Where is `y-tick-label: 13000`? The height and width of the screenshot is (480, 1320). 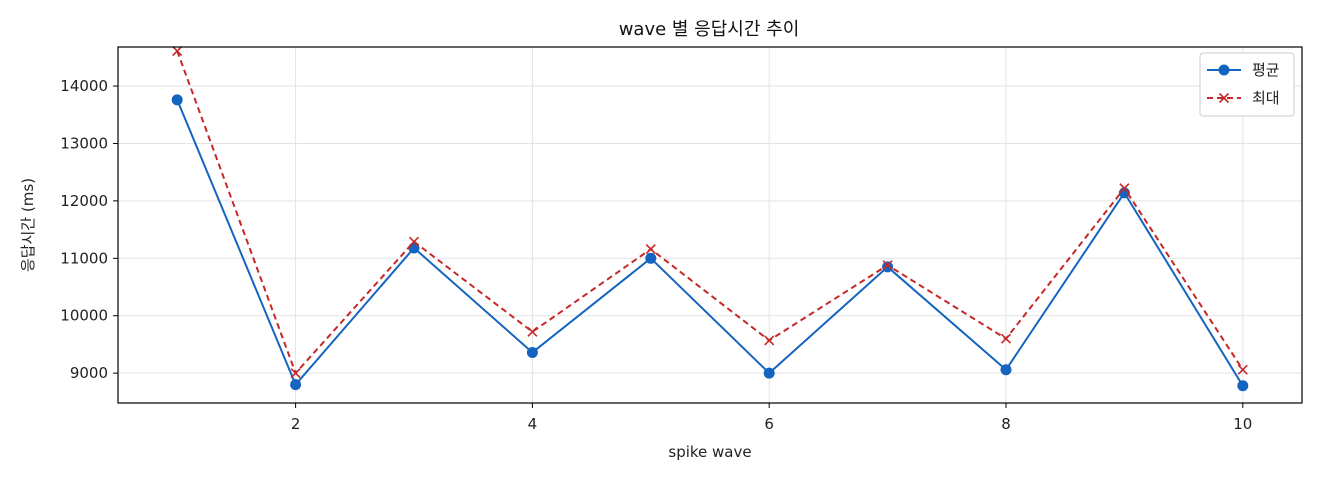 y-tick-label: 13000 is located at coordinates (84, 143).